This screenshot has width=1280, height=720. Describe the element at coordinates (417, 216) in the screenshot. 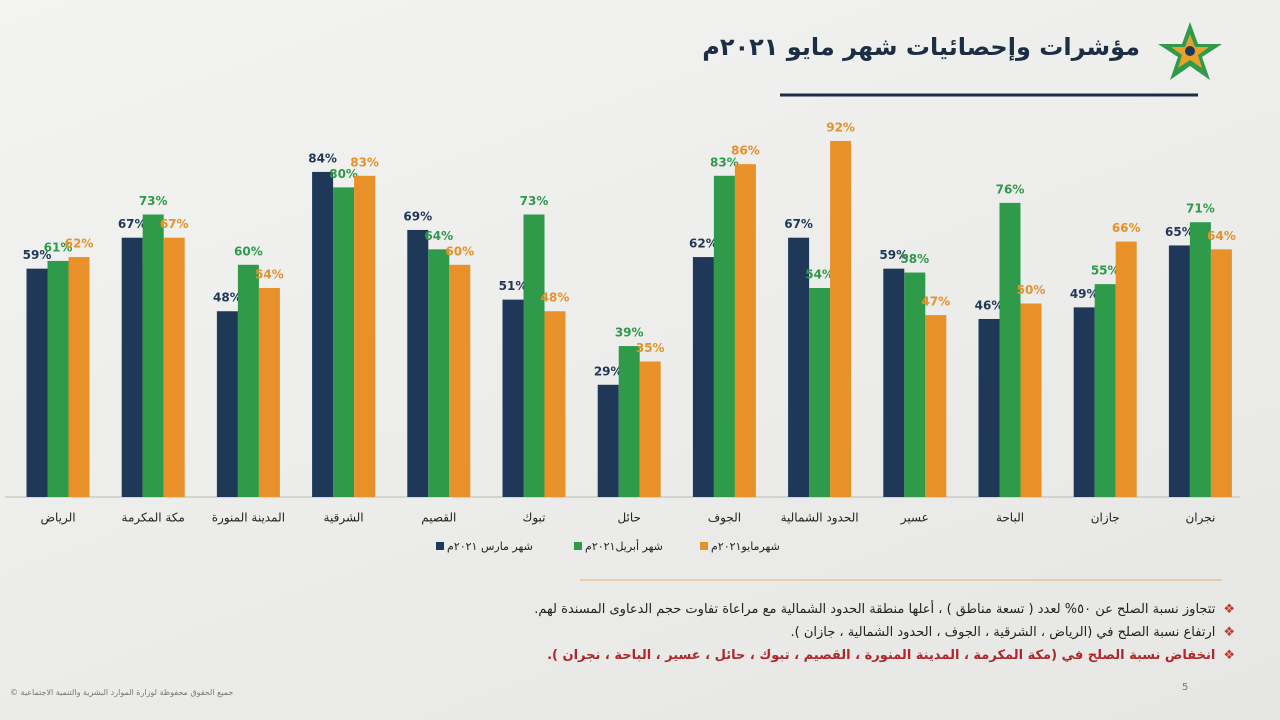

I see `data-label: 69%` at that location.